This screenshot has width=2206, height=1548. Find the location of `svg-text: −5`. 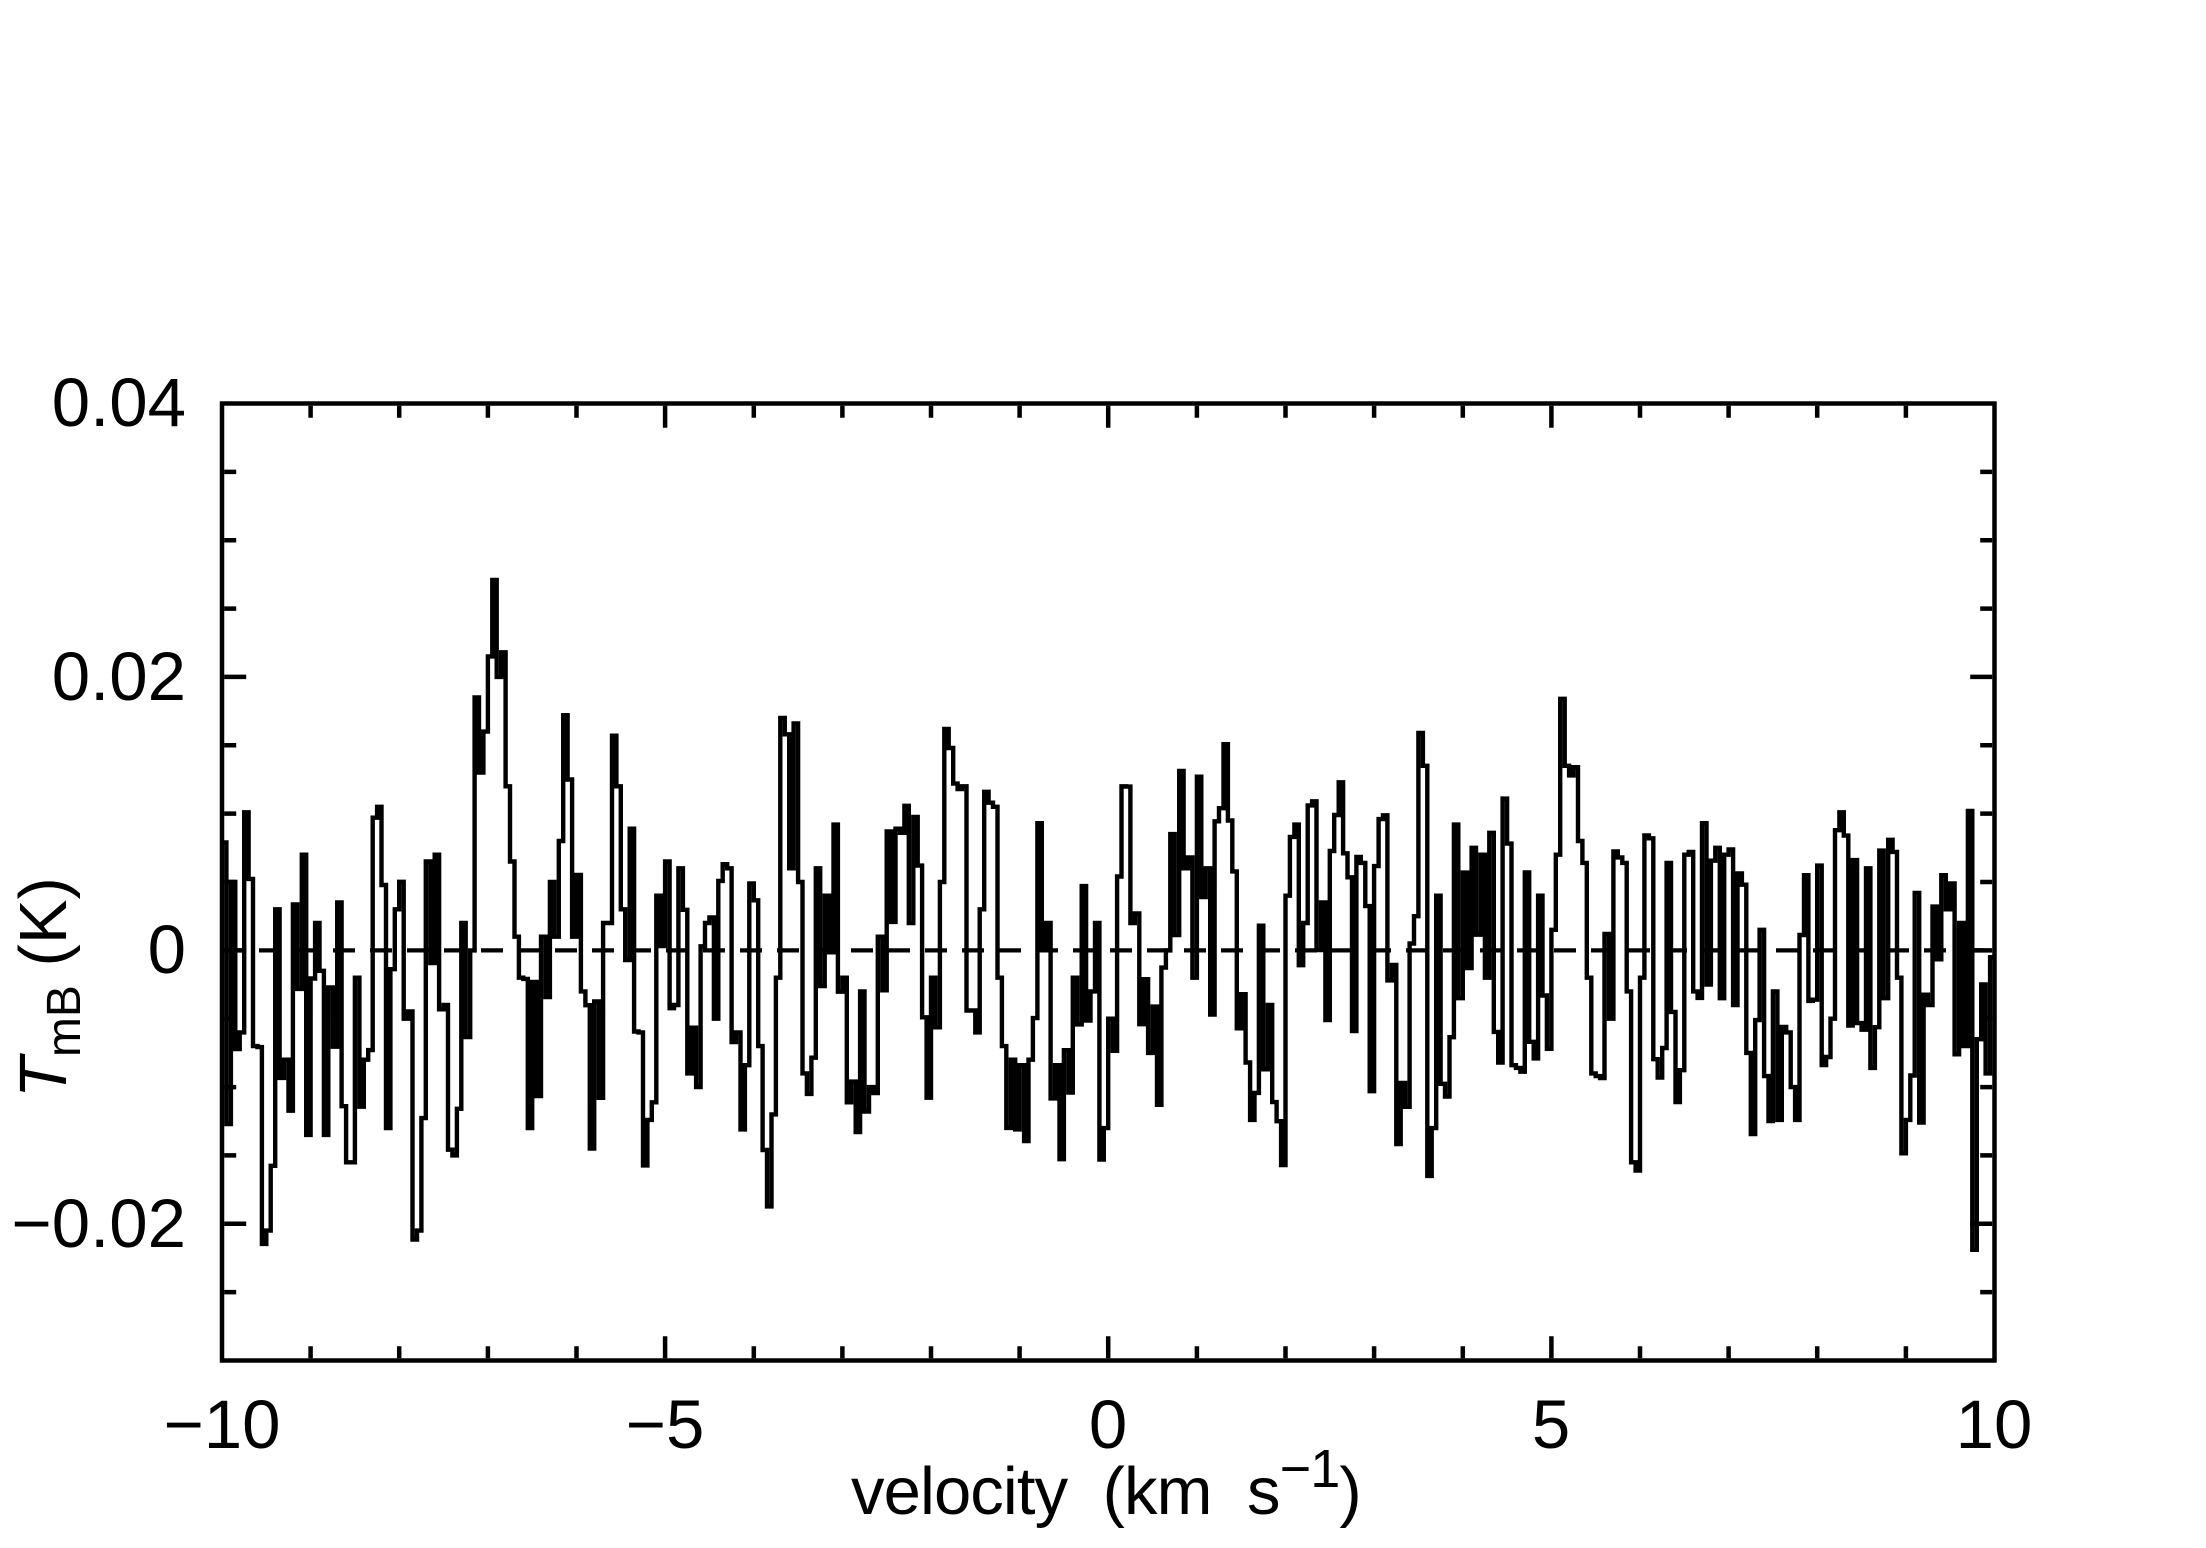

svg-text: −5 is located at coordinates (665, 1424).